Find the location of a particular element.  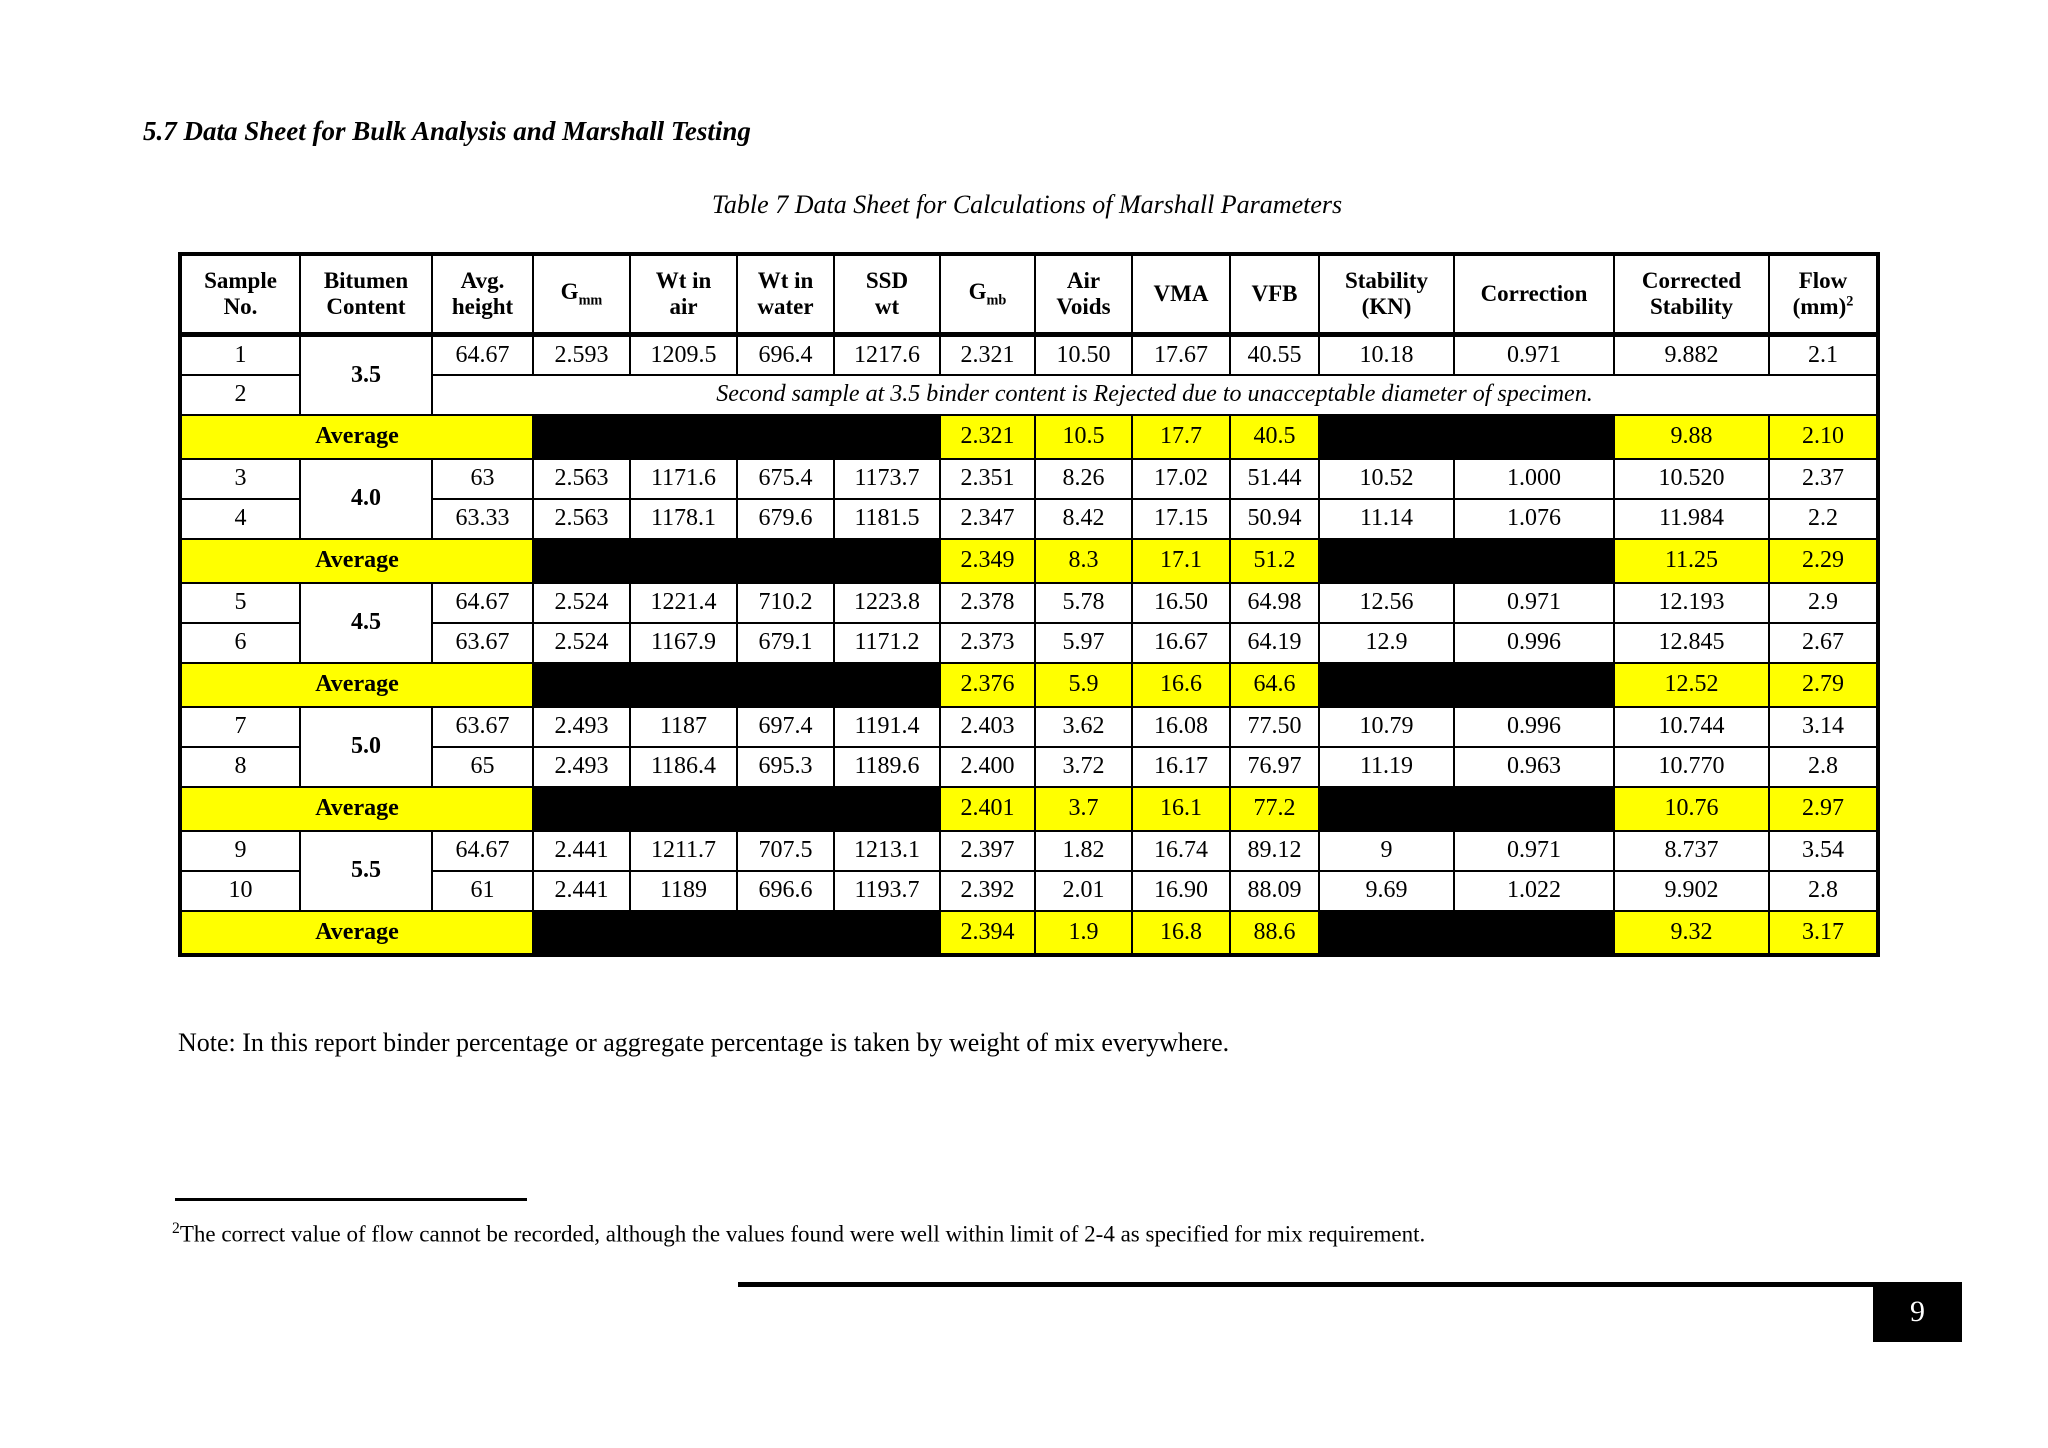

data-cell: 2.1 is located at coordinates (1823, 354).